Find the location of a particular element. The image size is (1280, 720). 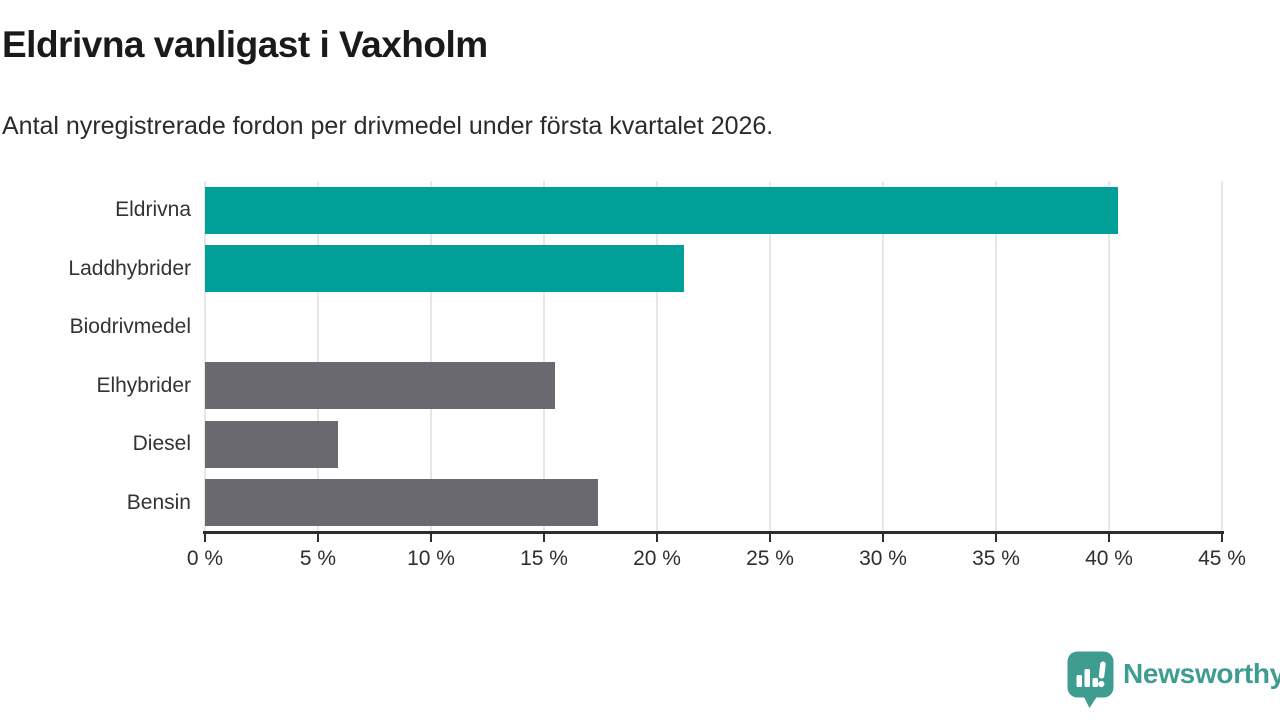

category-label: Laddhybrider is located at coordinates (129, 268).